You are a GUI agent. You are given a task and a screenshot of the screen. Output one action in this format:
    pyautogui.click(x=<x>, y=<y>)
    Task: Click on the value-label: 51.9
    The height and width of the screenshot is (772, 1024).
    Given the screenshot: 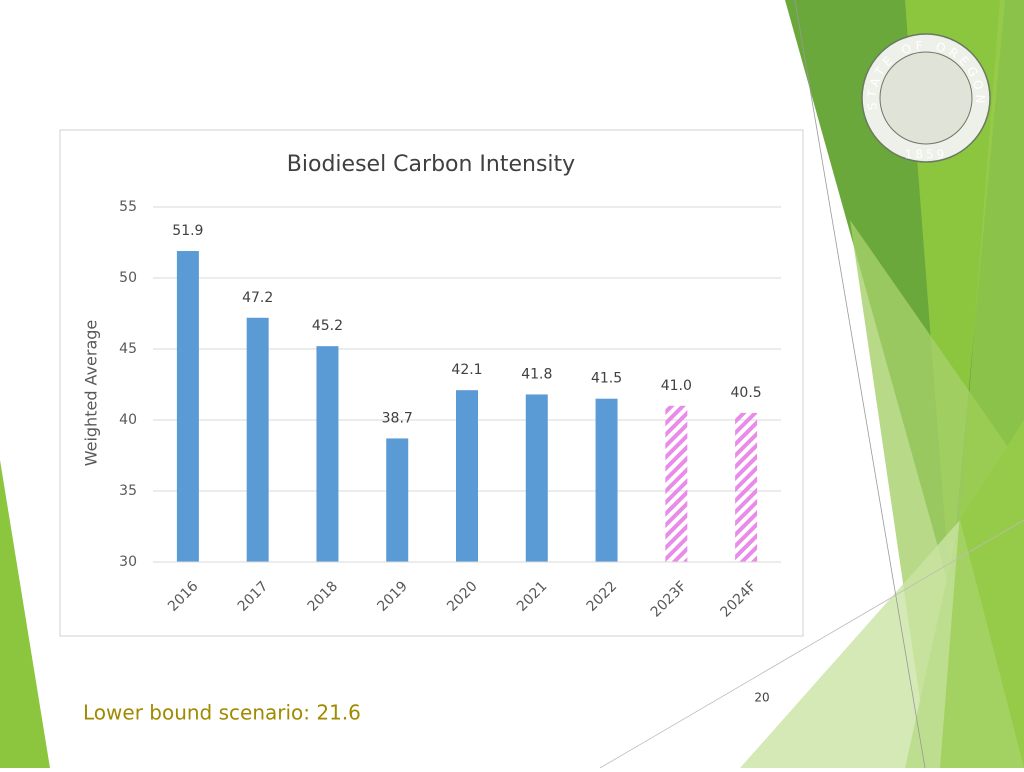 What is the action you would take?
    pyautogui.click(x=187, y=231)
    